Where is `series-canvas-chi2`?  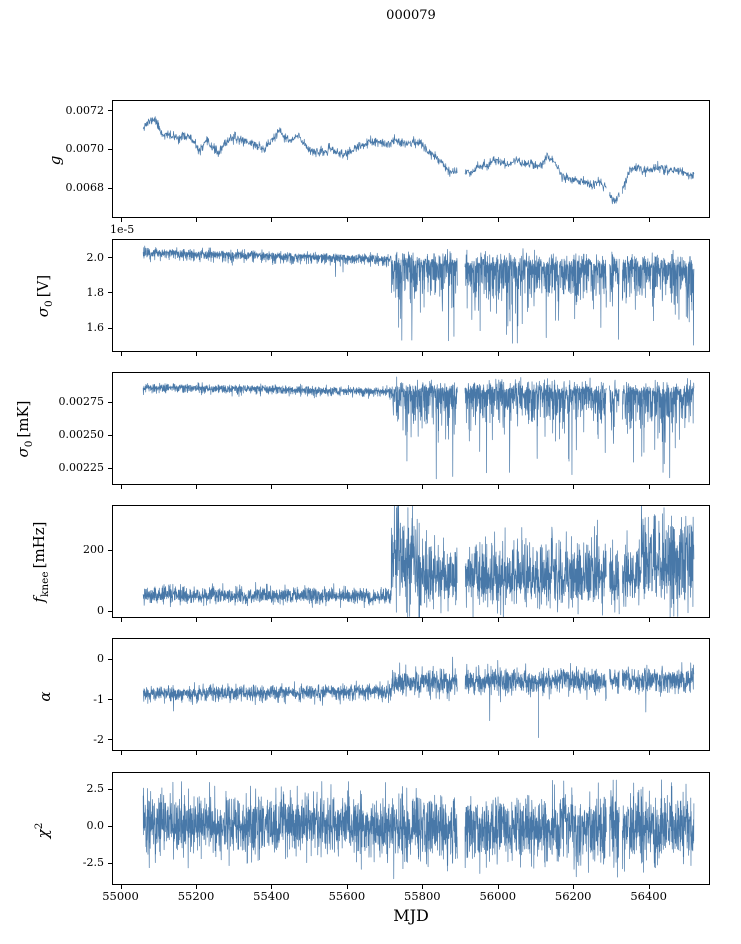 series-canvas-chi2 is located at coordinates (411, 828).